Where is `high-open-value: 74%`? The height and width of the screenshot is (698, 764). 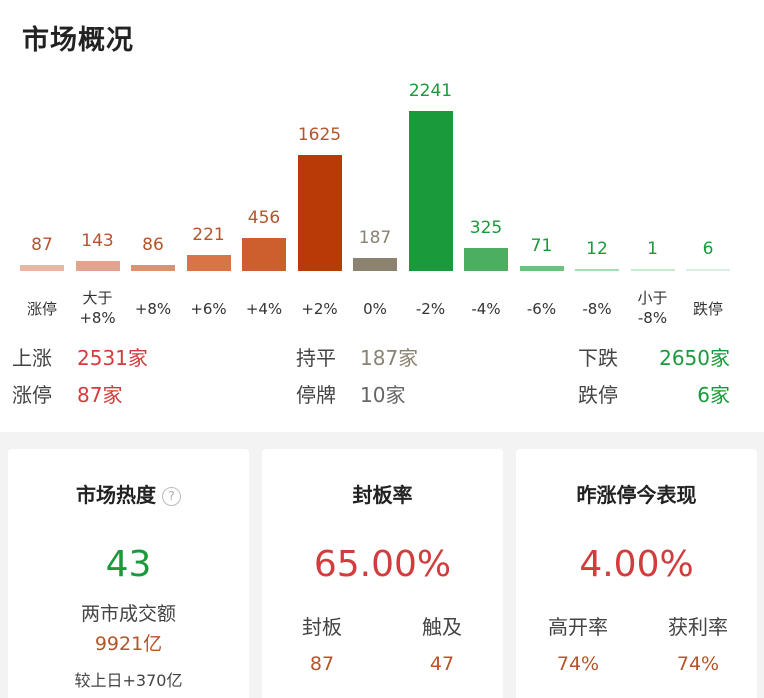 high-open-value: 74% is located at coordinates (578, 664).